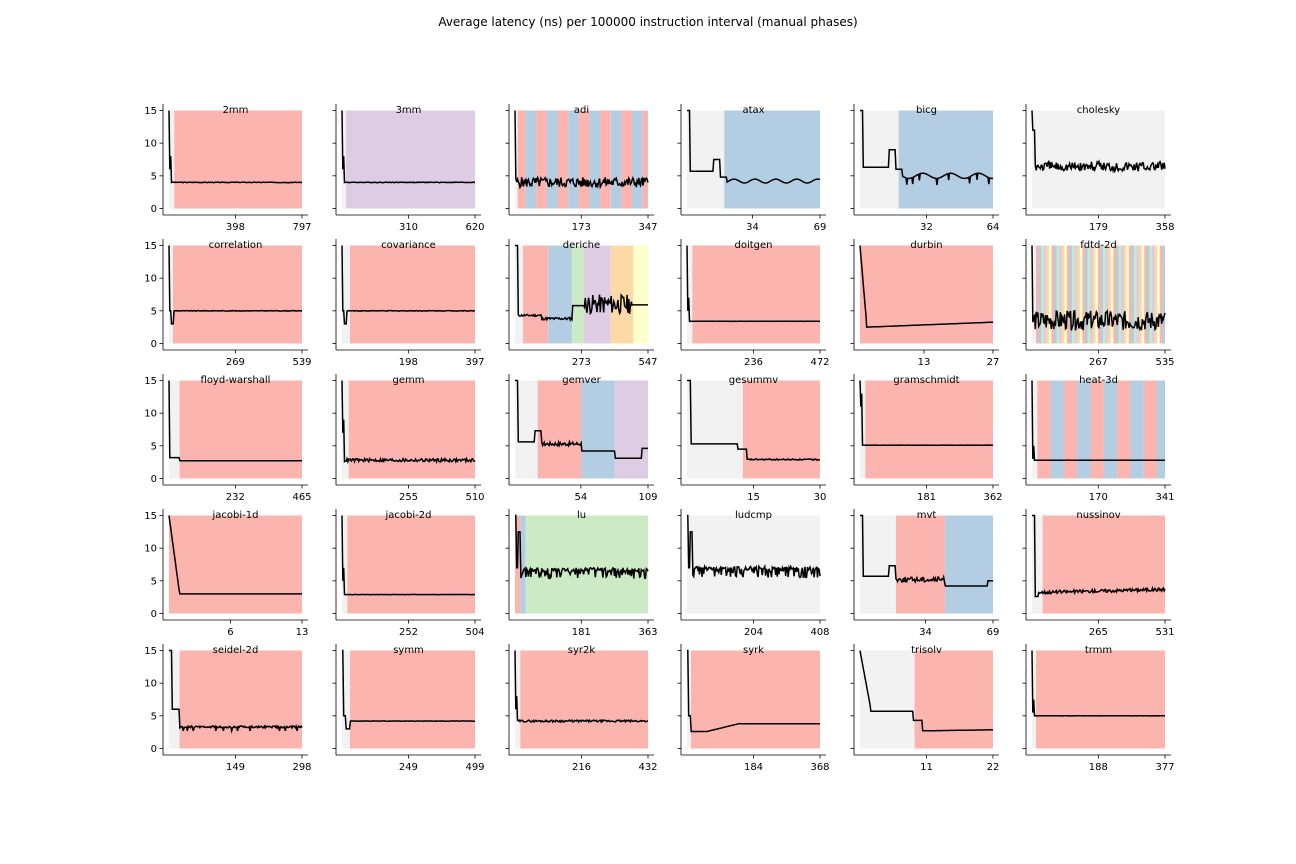 This screenshot has width=1296, height=864. I want to click on subplot-adi: 173 347 adi, so click(581, 168).